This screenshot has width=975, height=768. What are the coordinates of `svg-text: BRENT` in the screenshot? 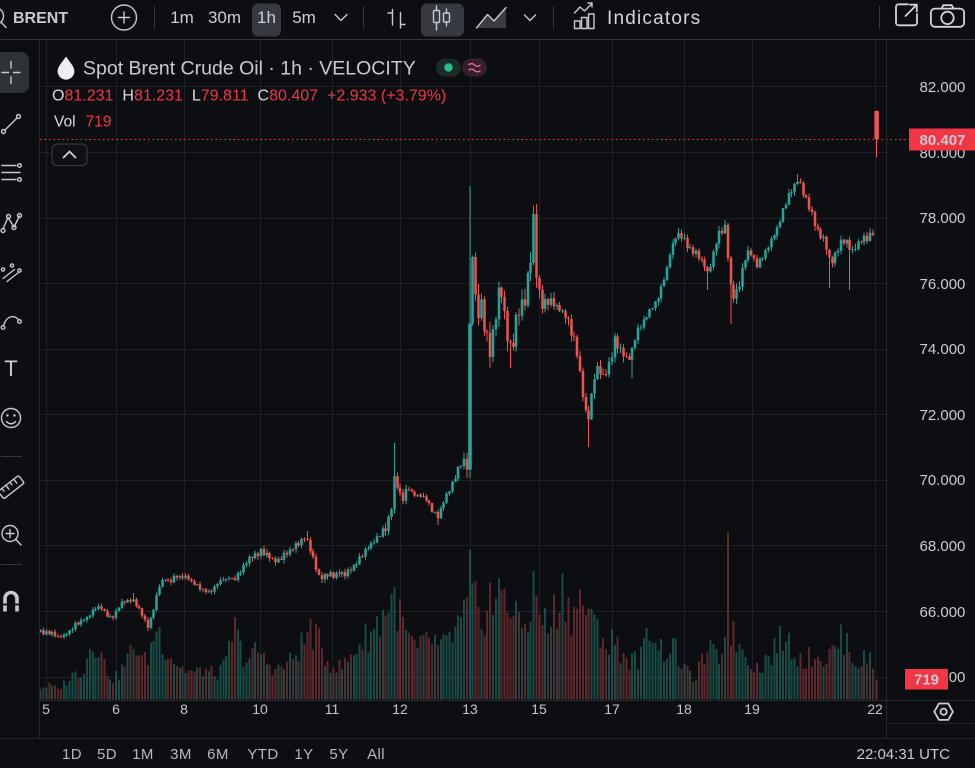 It's located at (40, 18).